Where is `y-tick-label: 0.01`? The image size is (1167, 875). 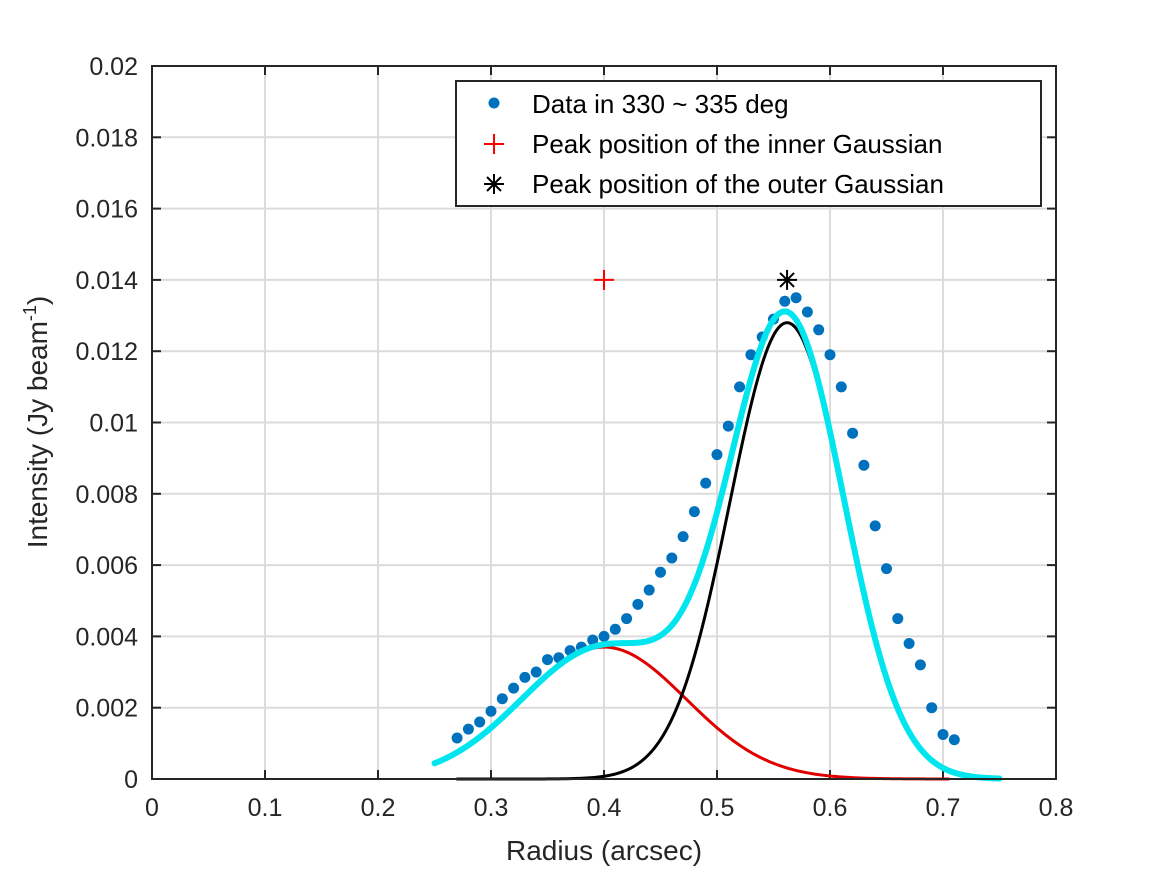 y-tick-label: 0.01 is located at coordinates (113, 424).